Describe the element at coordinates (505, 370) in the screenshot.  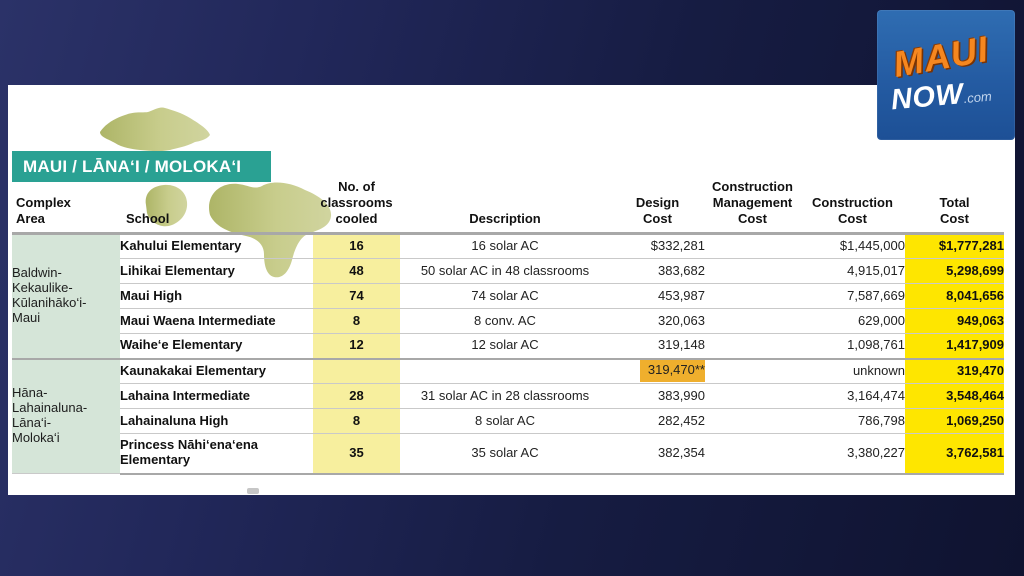
I see `description-cell` at that location.